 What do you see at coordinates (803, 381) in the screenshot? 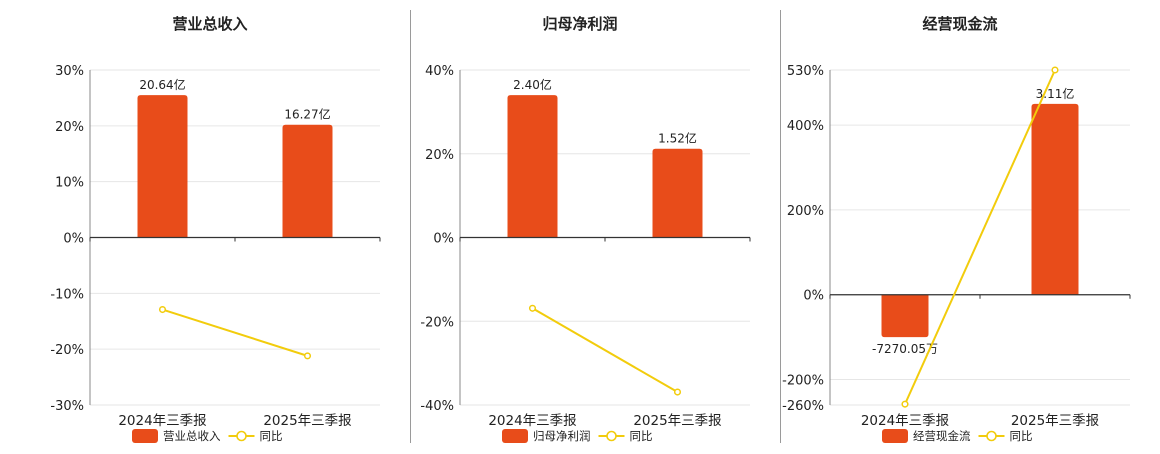
I see `y-tick-label: -200%` at bounding box center [803, 381].